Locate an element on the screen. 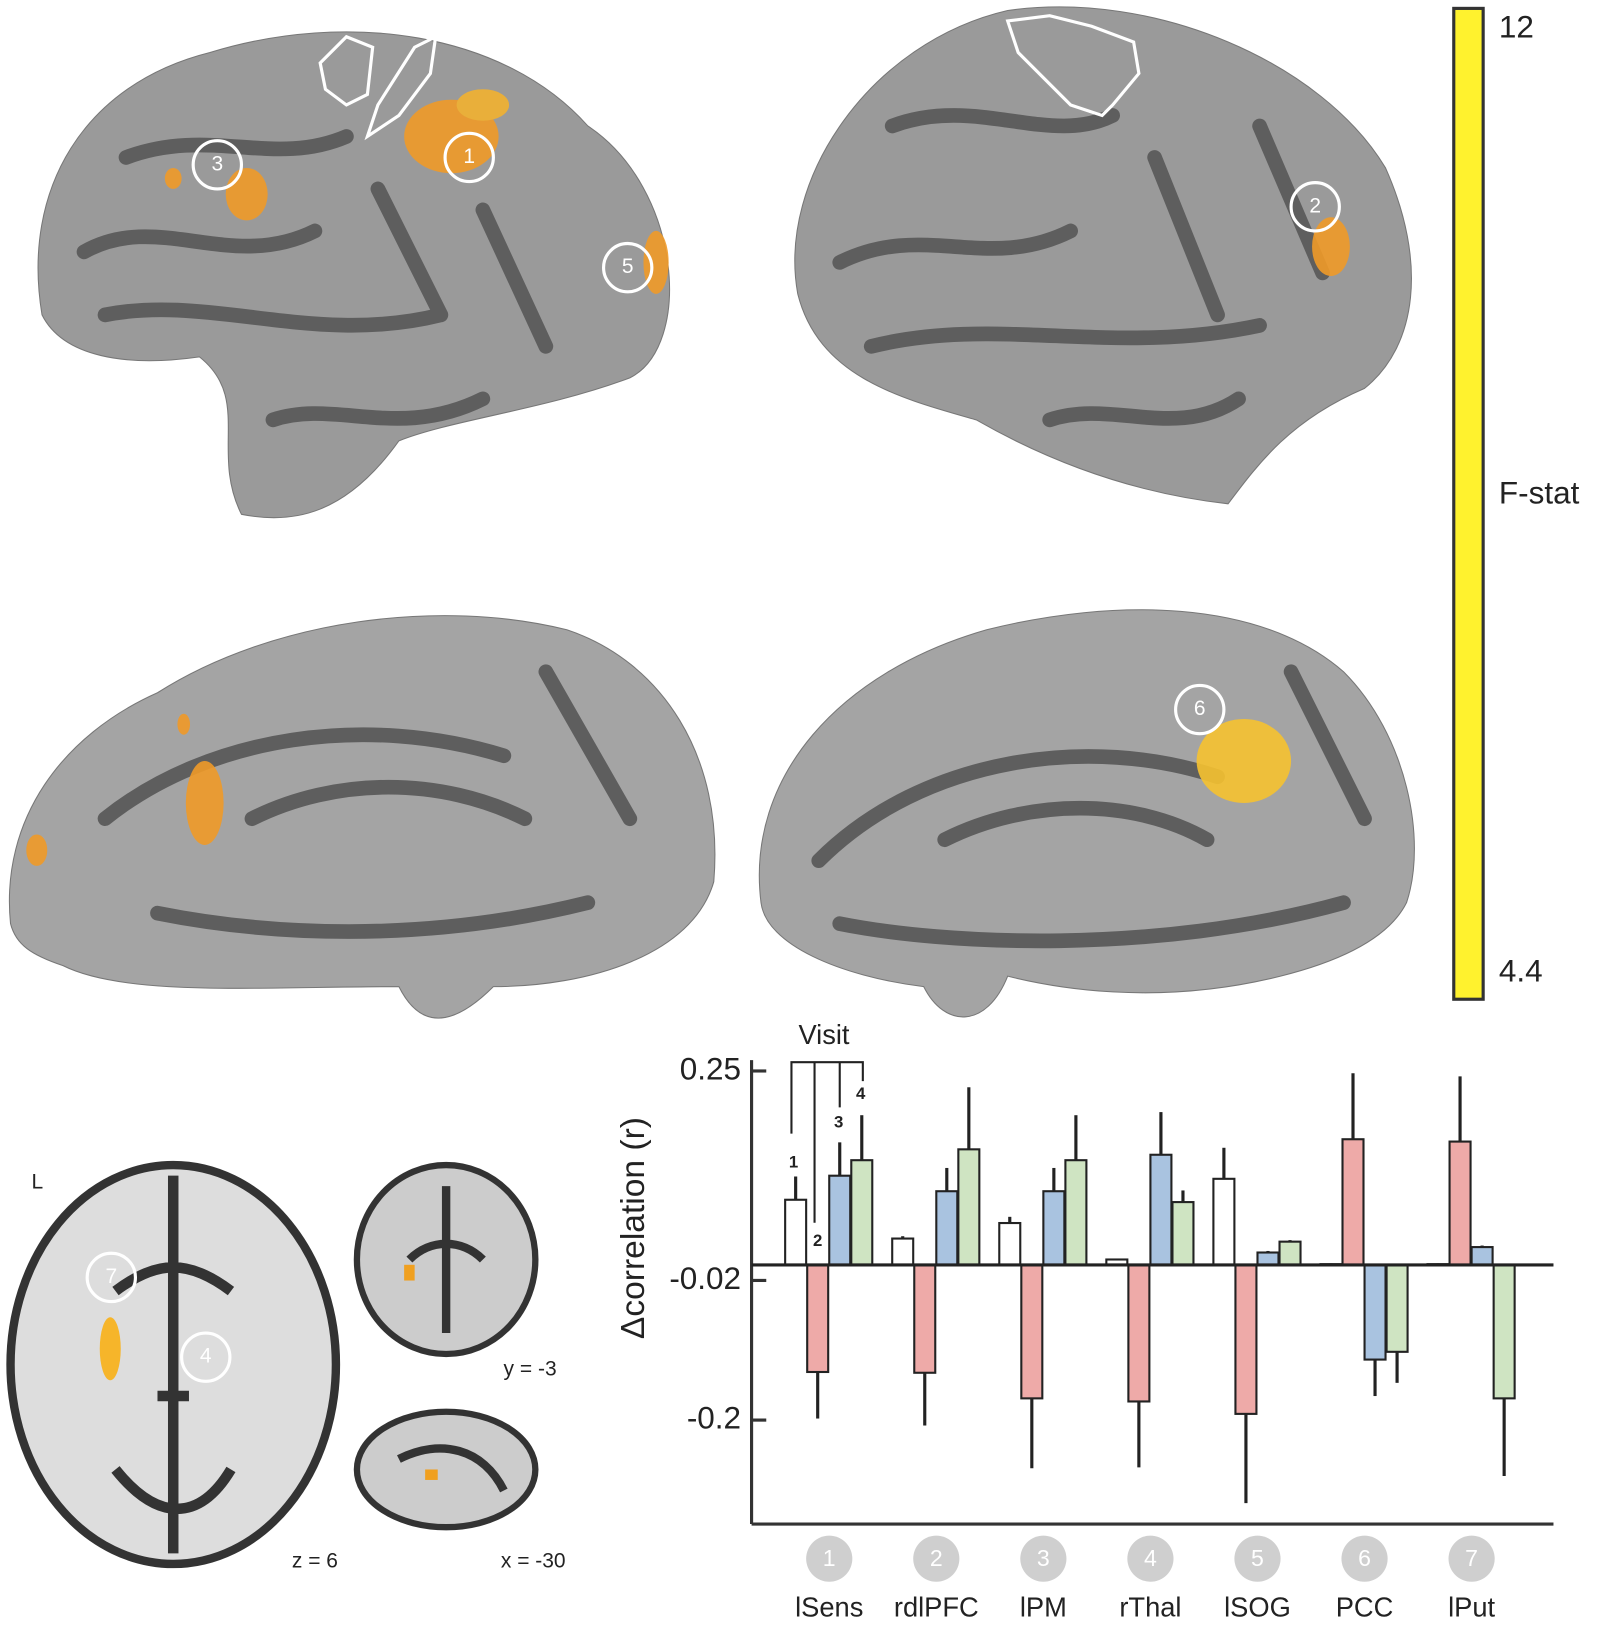  left-lateral-brain is located at coordinates (354, 275).